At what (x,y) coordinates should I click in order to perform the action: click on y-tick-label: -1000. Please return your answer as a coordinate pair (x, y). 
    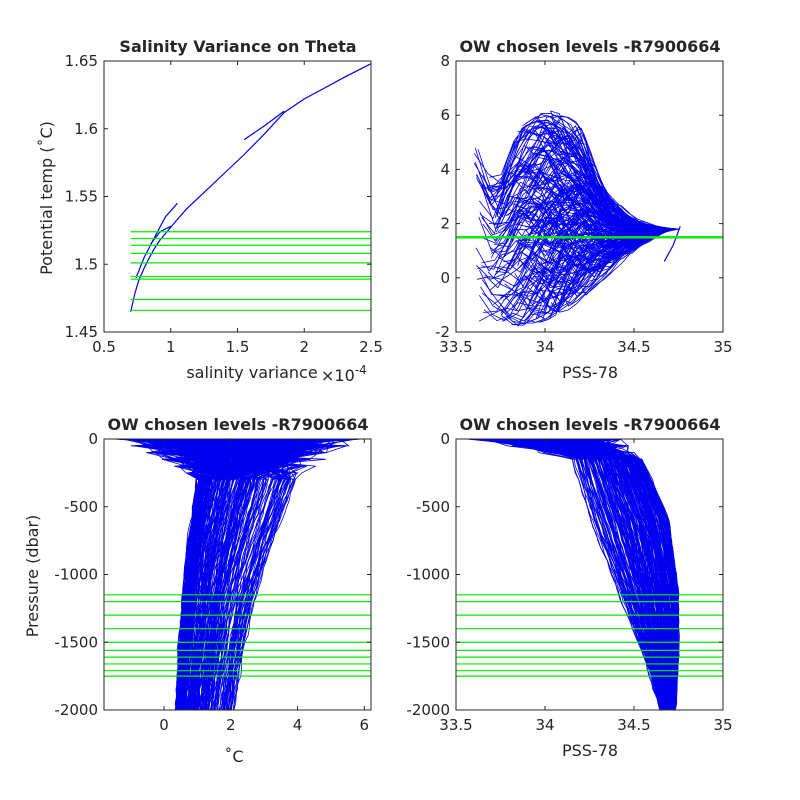
    Looking at the image, I should click on (428, 575).